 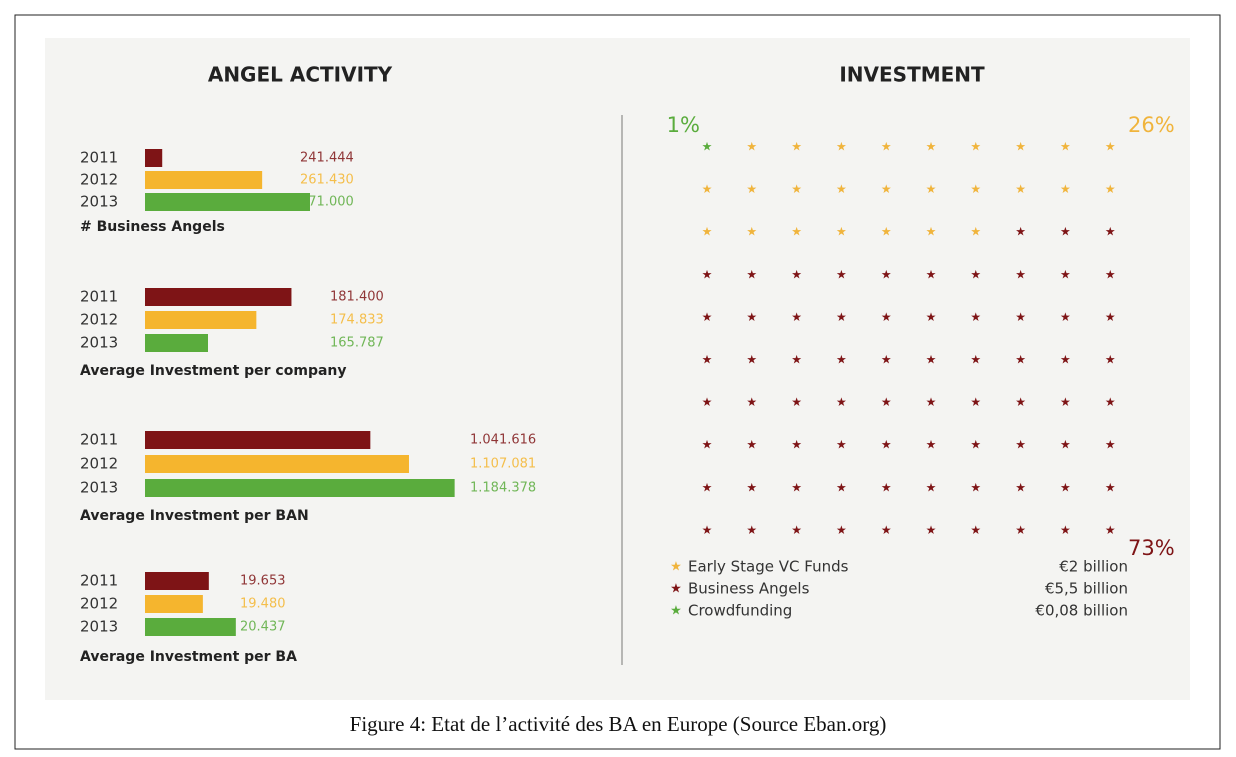 What do you see at coordinates (1151, 125) in the screenshot?
I see `percent-label: 26%` at bounding box center [1151, 125].